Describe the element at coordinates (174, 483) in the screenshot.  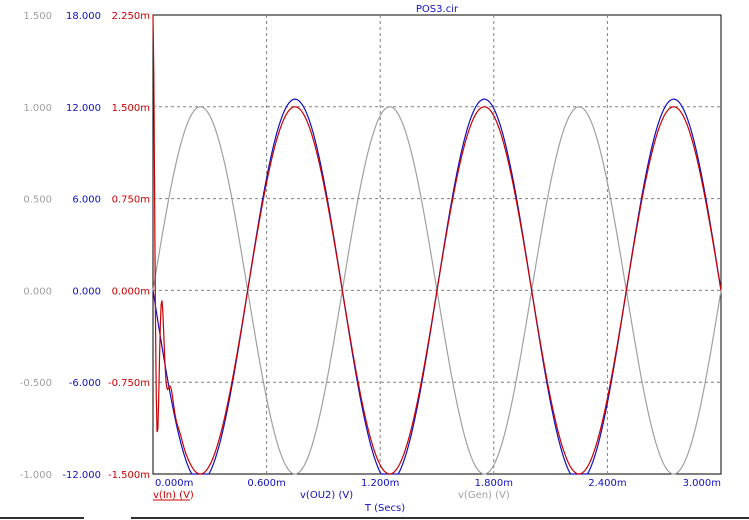
I see `x-tick-label: 0.000m` at that location.